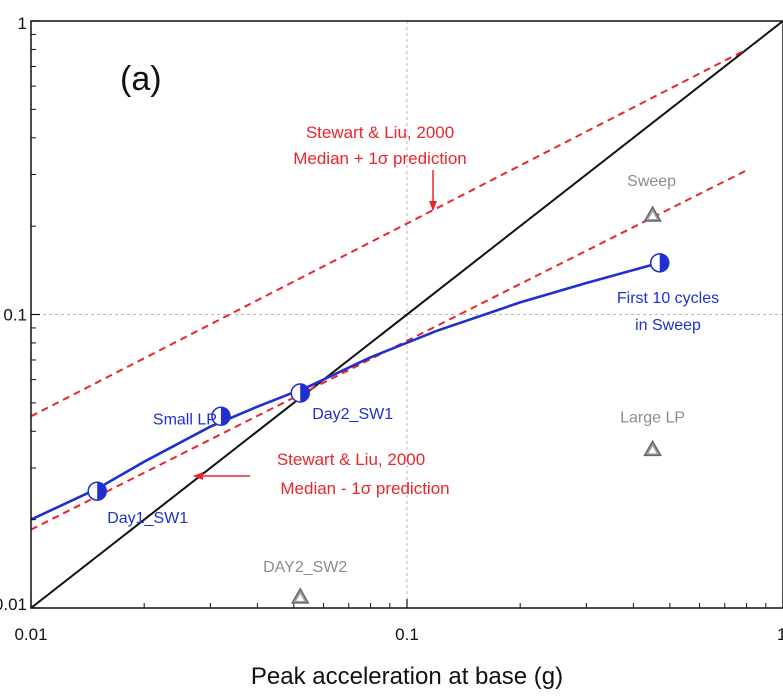  What do you see at coordinates (30, 634) in the screenshot?
I see `x-tick-label: 0.01` at bounding box center [30, 634].